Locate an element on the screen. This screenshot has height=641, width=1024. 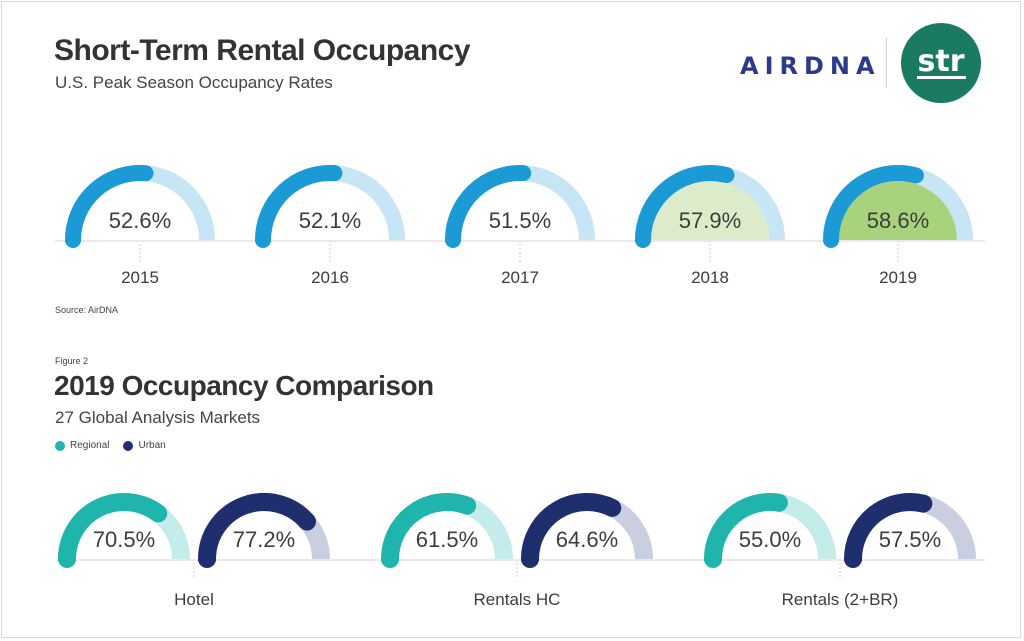
gauge-2018-fill is located at coordinates (710, 210).